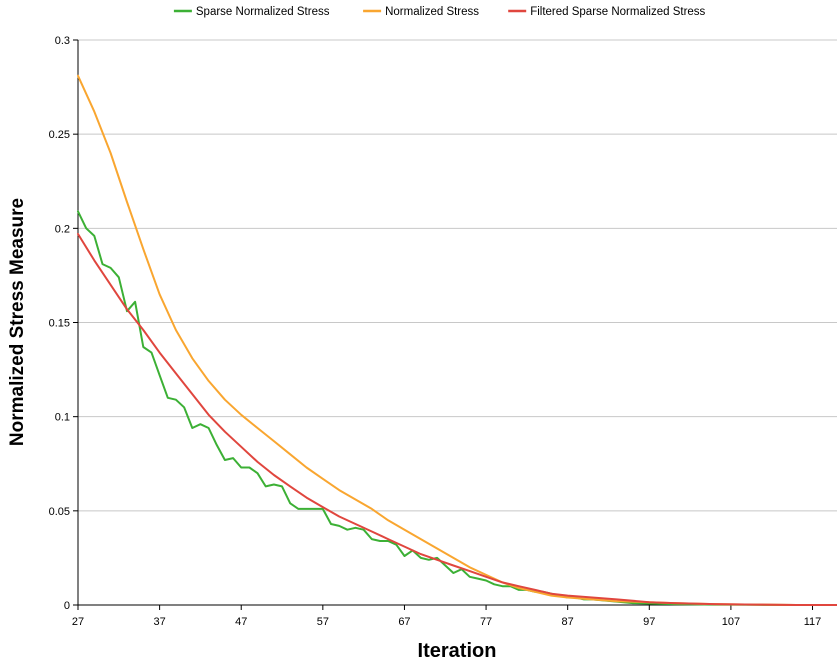 The width and height of the screenshot is (837, 666). Describe the element at coordinates (649, 622) in the screenshot. I see `x-tick-label: 97` at that location.